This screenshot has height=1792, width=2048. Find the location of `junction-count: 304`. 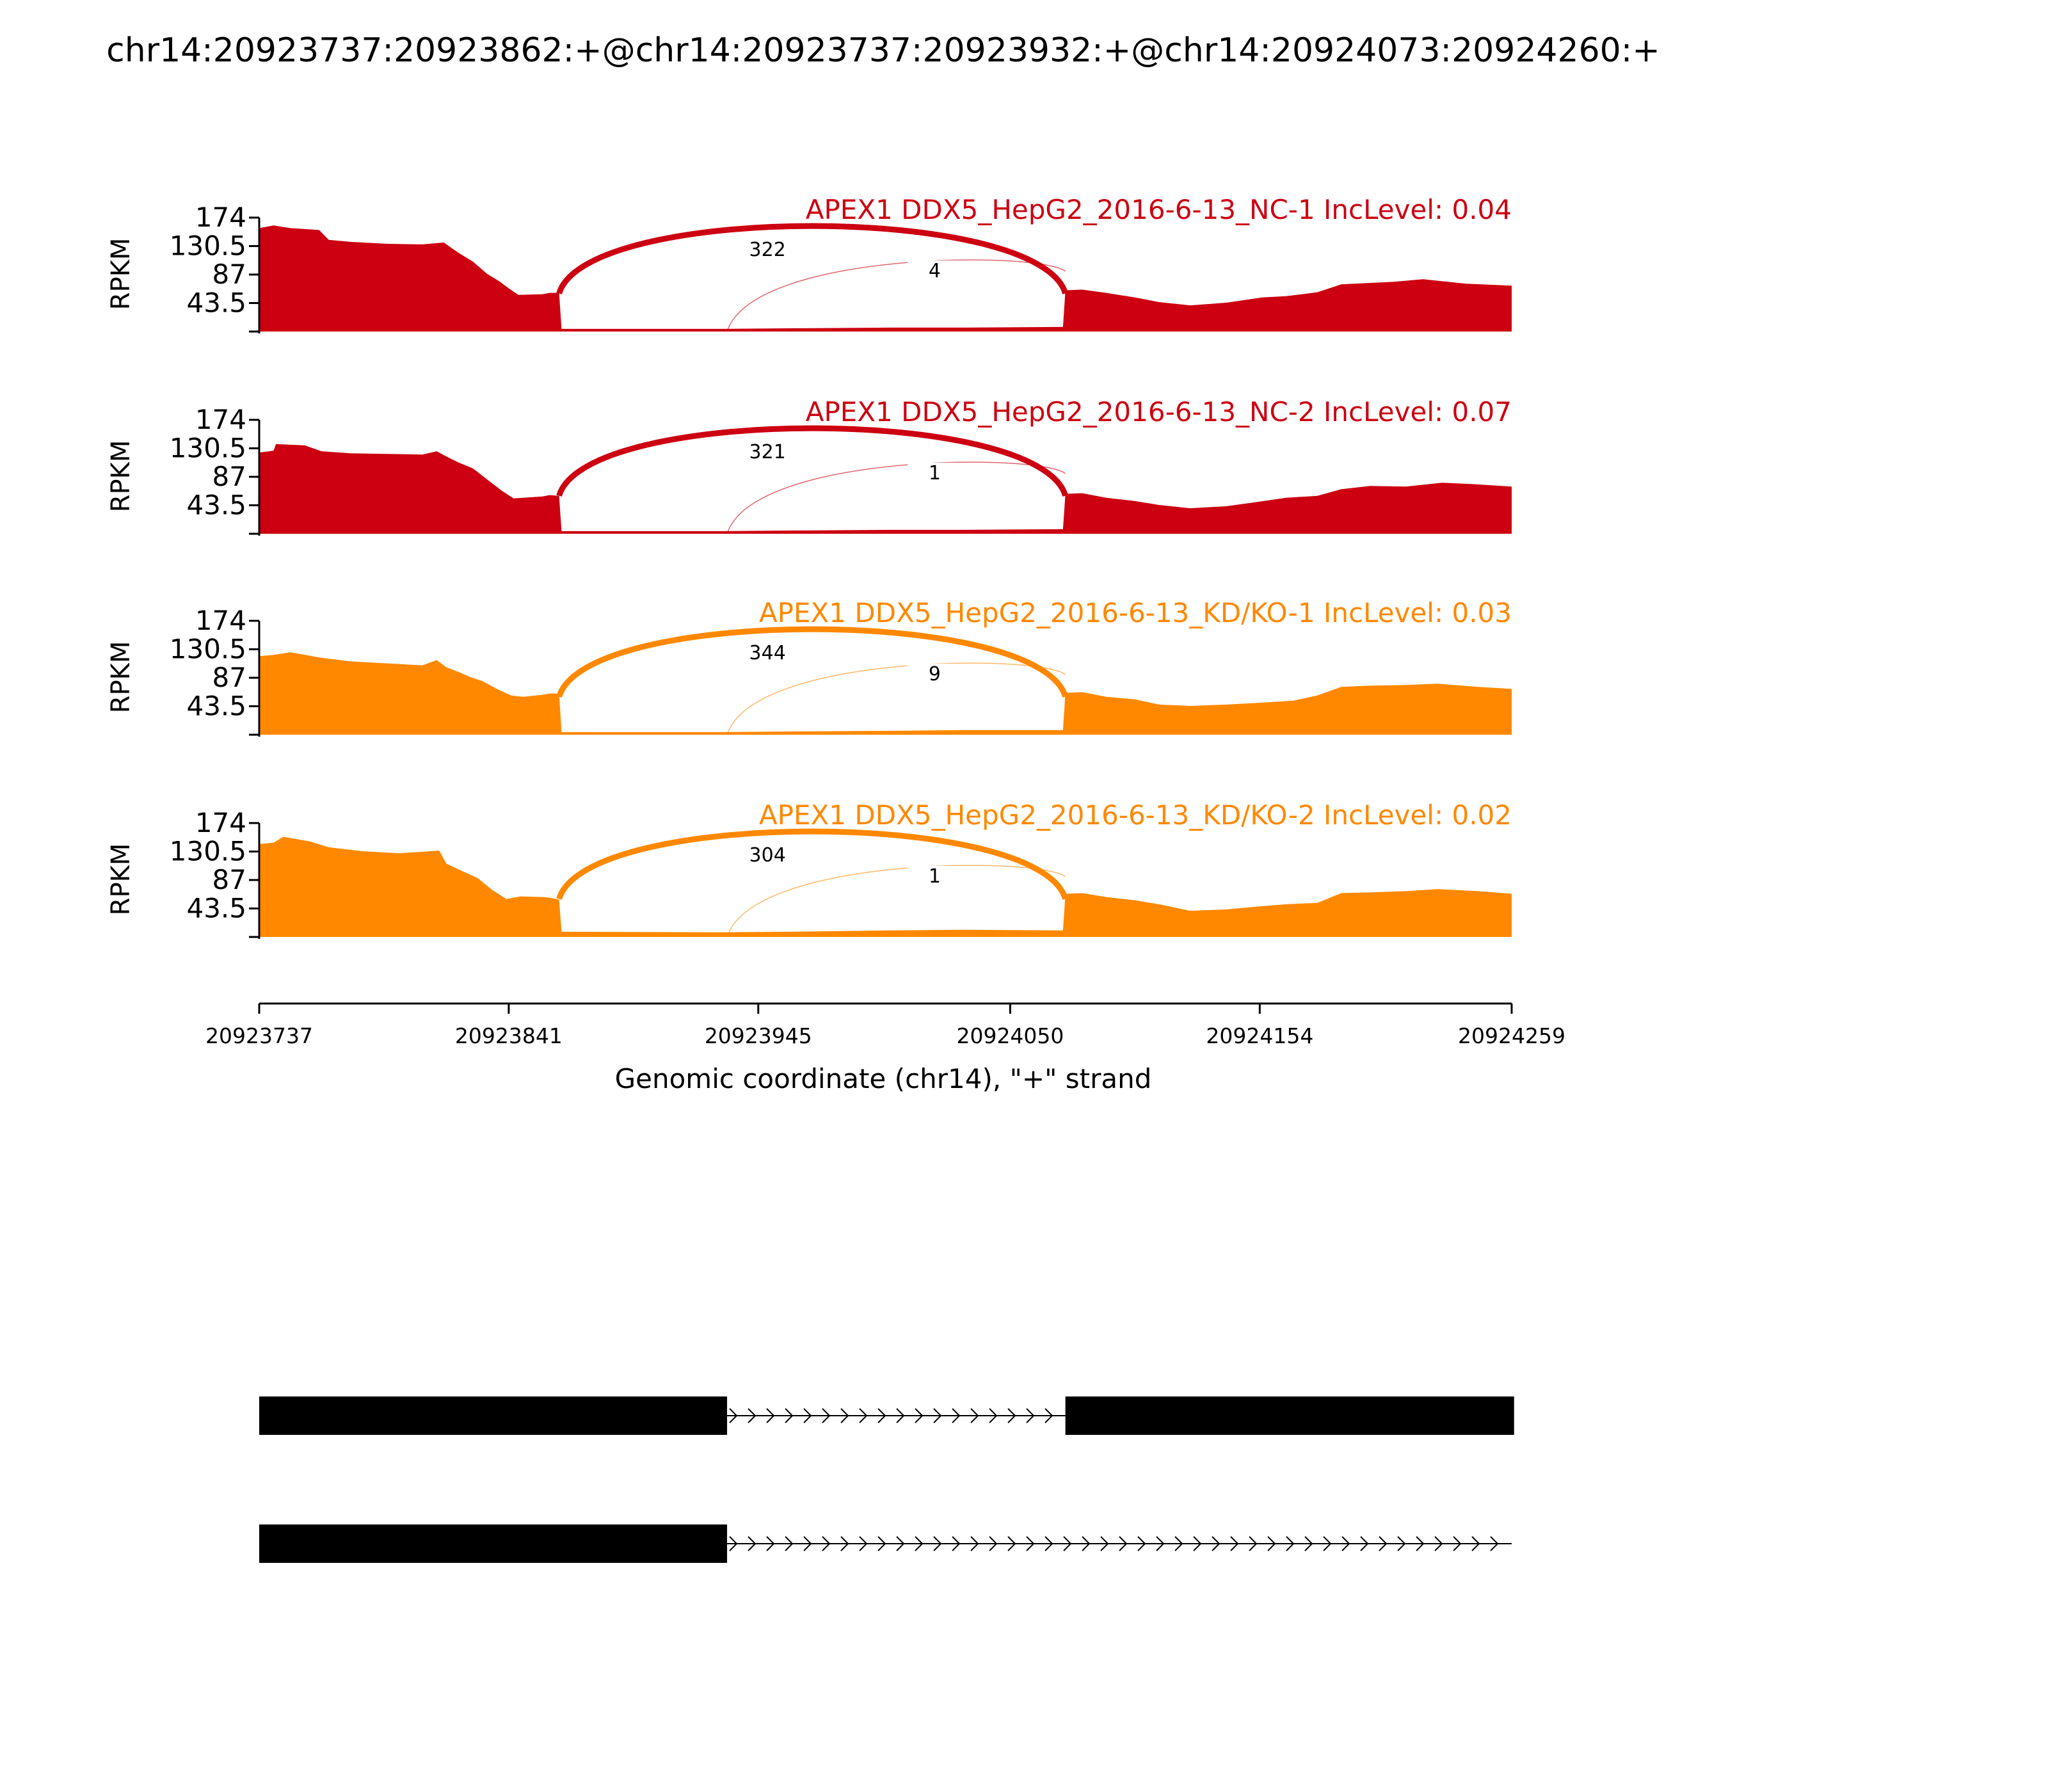

junction-count: 304 is located at coordinates (767, 855).